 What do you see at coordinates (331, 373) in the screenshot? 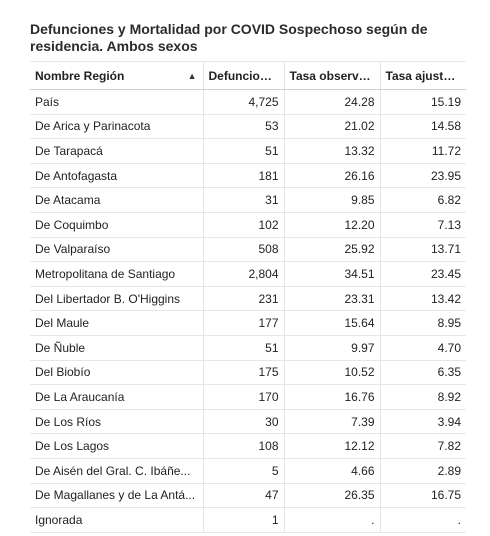
I see `cell-observed-rate: 10.52` at bounding box center [331, 373].